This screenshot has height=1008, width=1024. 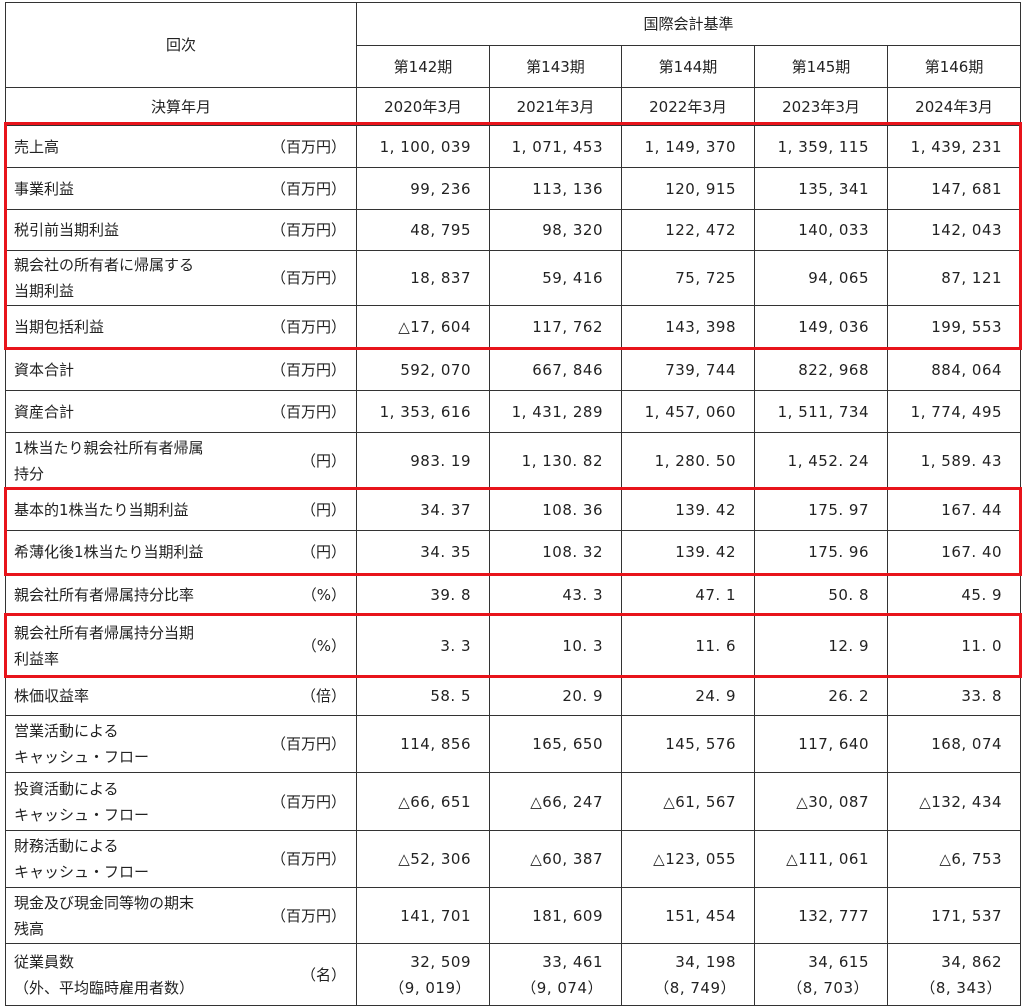 I want to click on value-cell: 24. 9, so click(x=688, y=695).